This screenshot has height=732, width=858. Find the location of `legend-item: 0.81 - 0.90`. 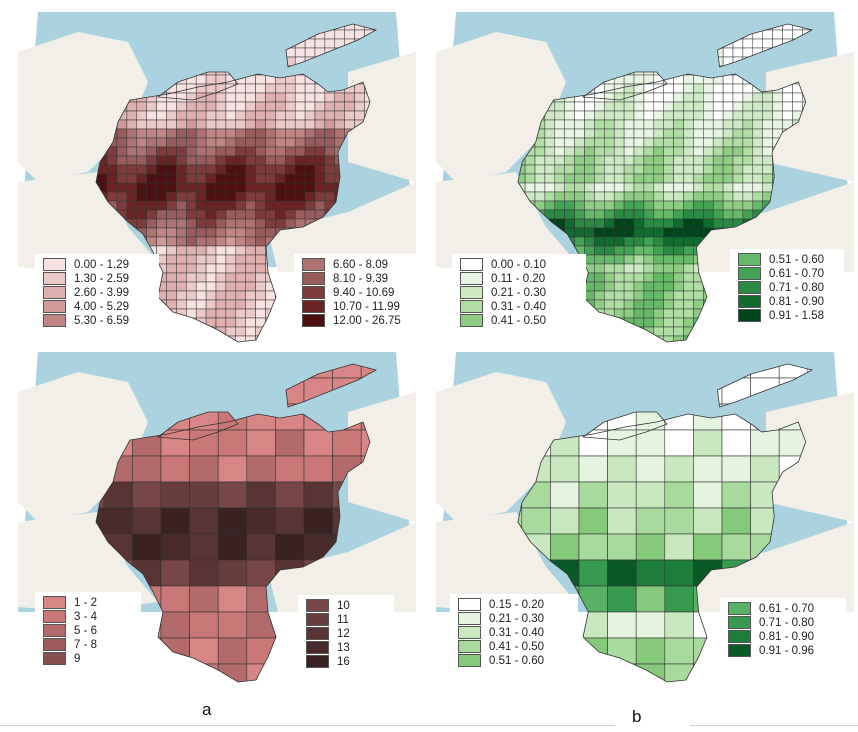

legend-item: 0.81 - 0.90 is located at coordinates (783, 637).